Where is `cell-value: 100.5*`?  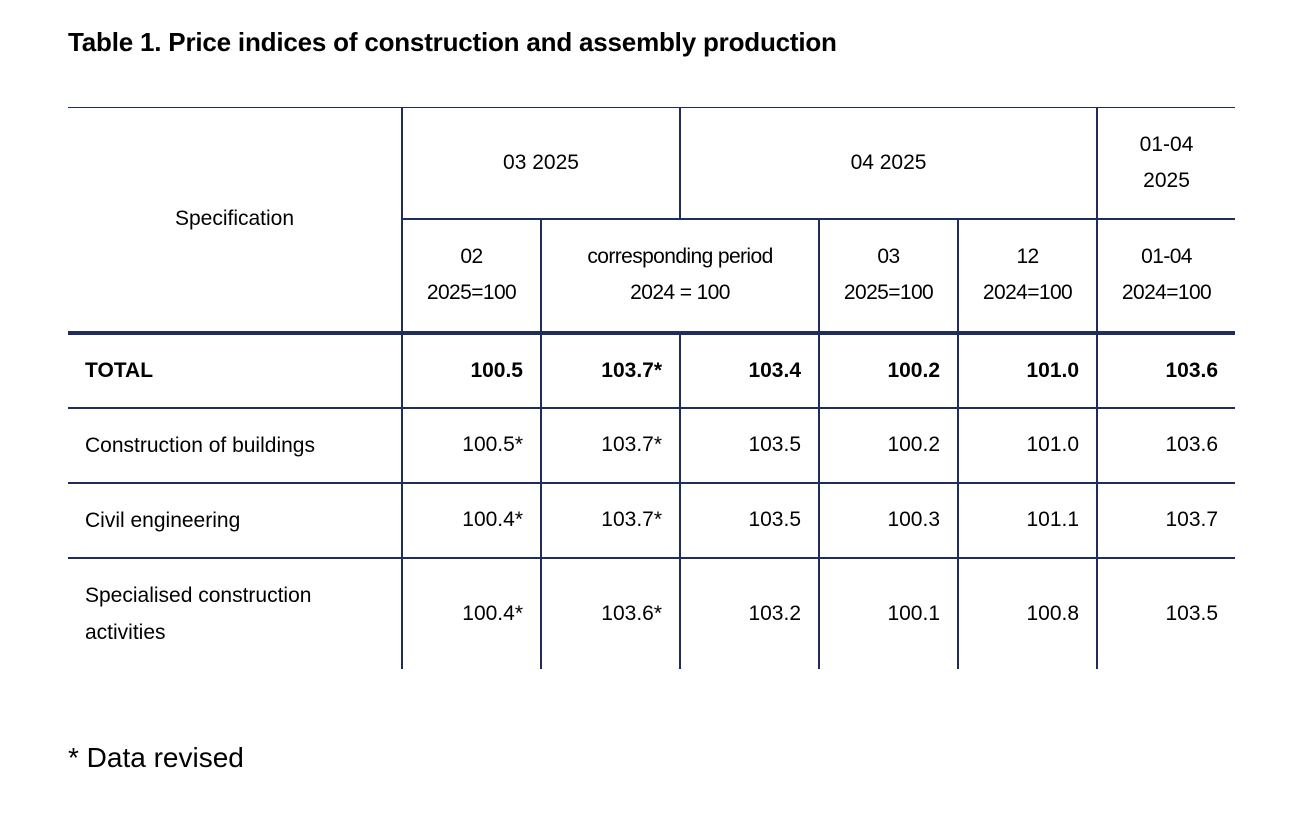 cell-value: 100.5* is located at coordinates (471, 445).